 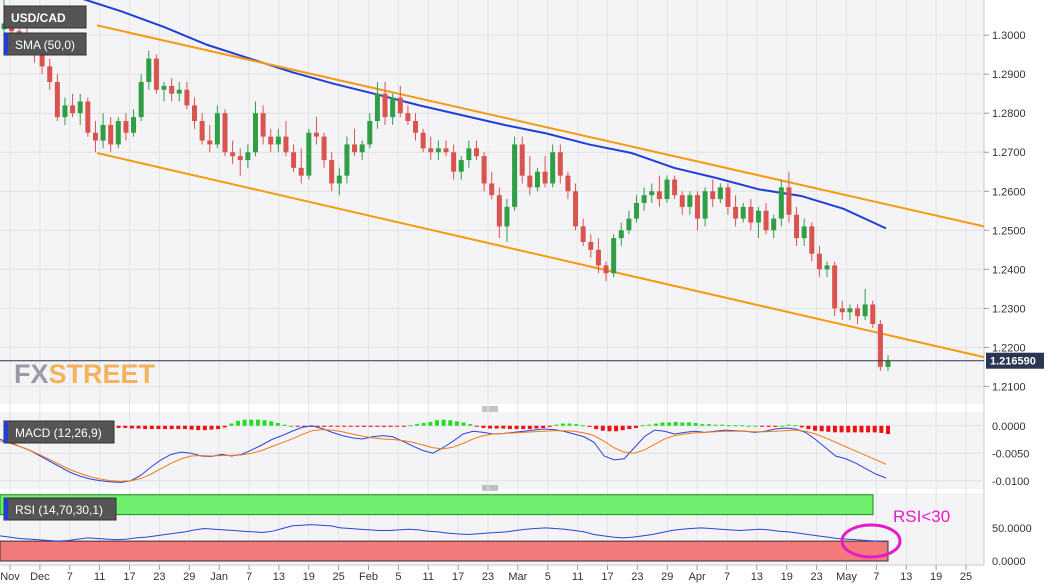 What do you see at coordinates (1009, 114) in the screenshot?
I see `price-tick-label: 1.2800` at bounding box center [1009, 114].